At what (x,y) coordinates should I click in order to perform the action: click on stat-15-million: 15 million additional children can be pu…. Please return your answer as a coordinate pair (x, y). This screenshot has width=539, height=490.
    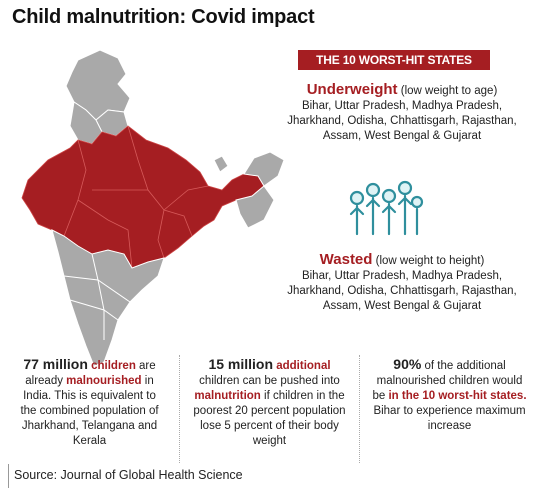
    Looking at the image, I should click on (269, 409).